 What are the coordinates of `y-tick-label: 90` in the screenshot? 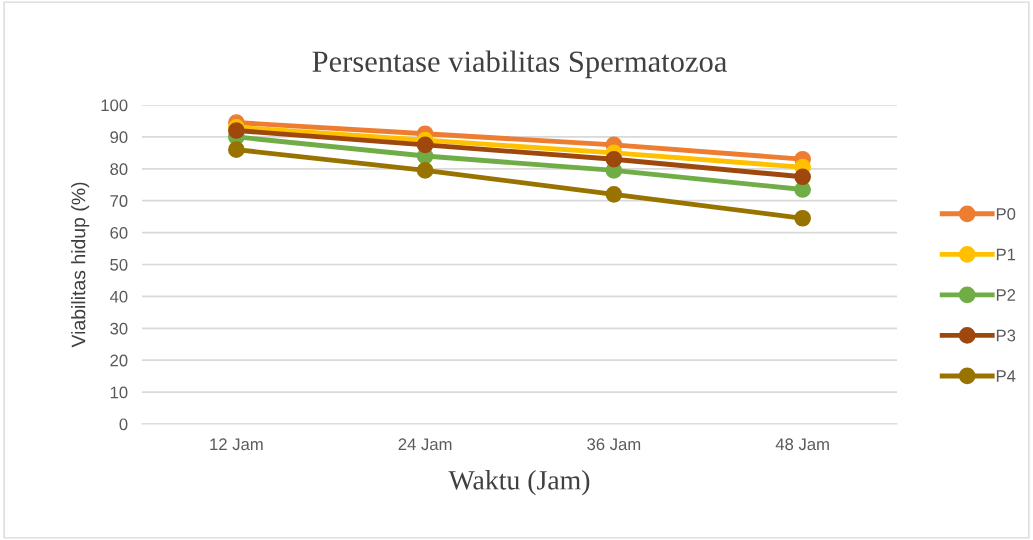 It's located at (119, 137).